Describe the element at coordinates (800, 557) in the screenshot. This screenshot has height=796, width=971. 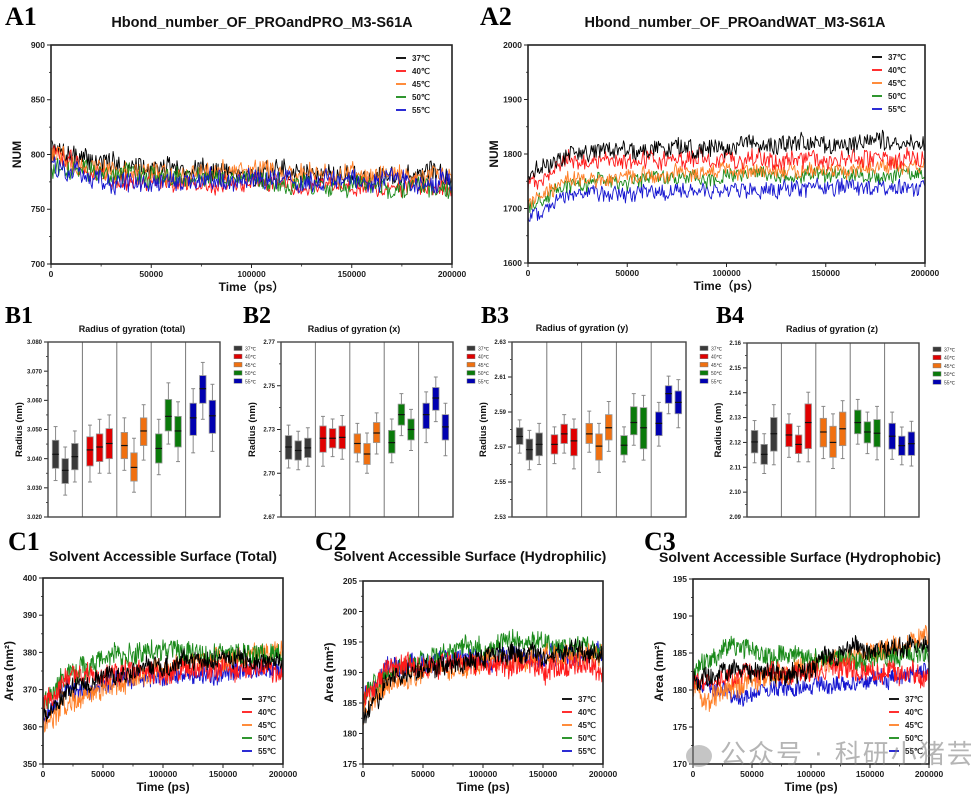
I see `chart-title: Solvent Accessible Surface (Hydrophobic)` at that location.